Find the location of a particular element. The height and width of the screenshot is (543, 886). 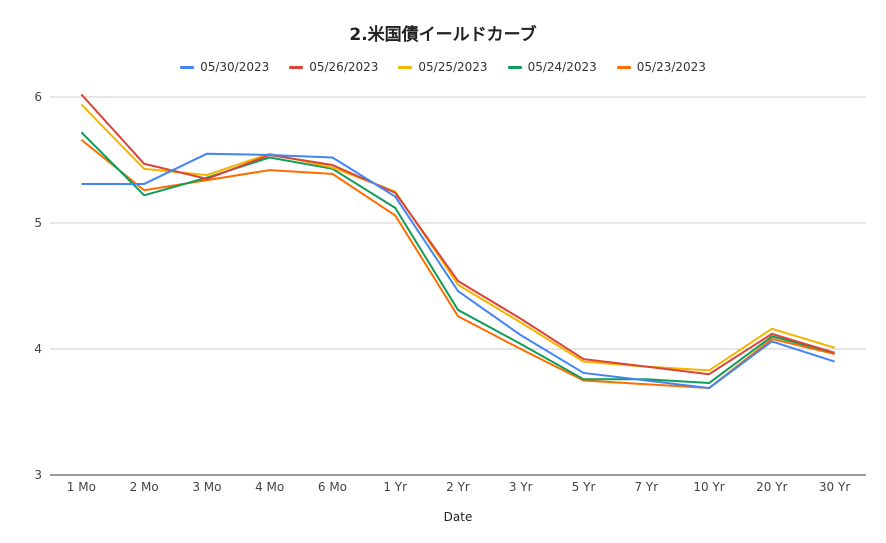

x-tick-label: 4 Mo is located at coordinates (269, 487).